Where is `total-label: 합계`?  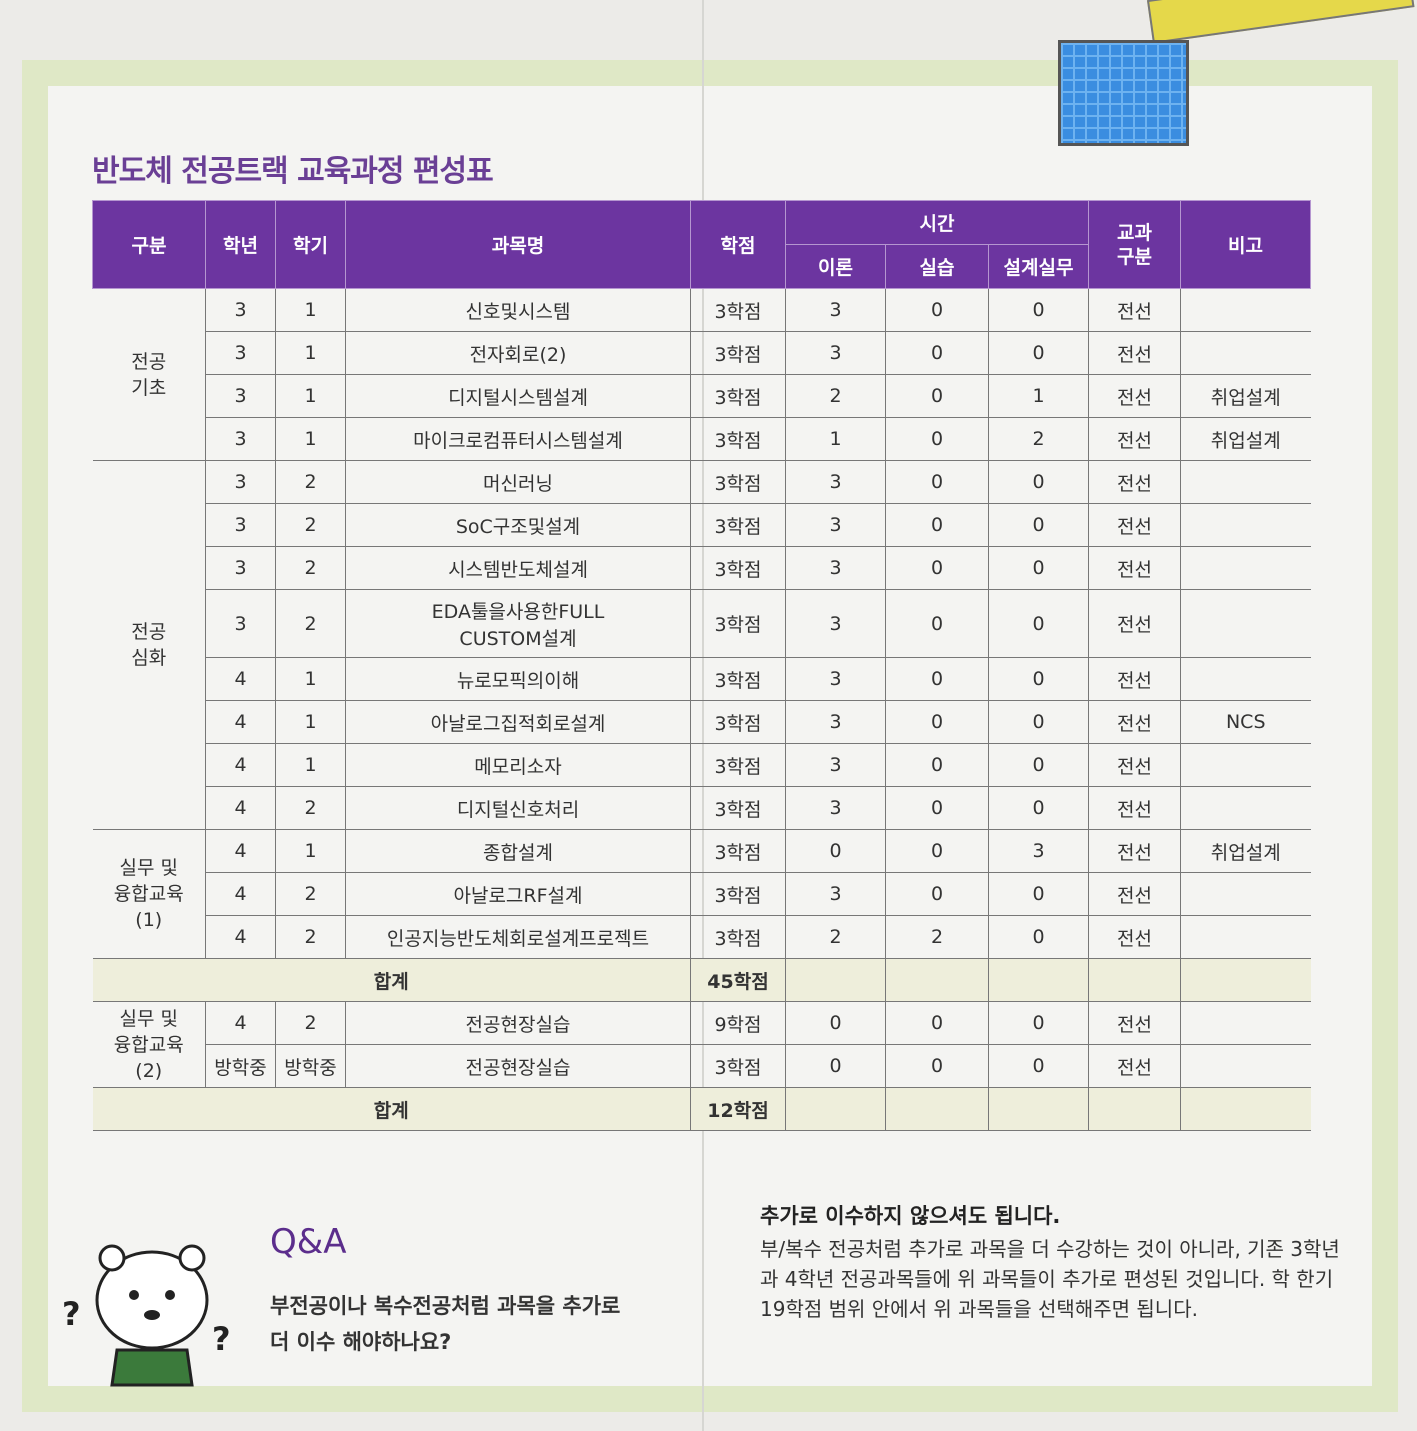 total-label: 합계 is located at coordinates (391, 1109).